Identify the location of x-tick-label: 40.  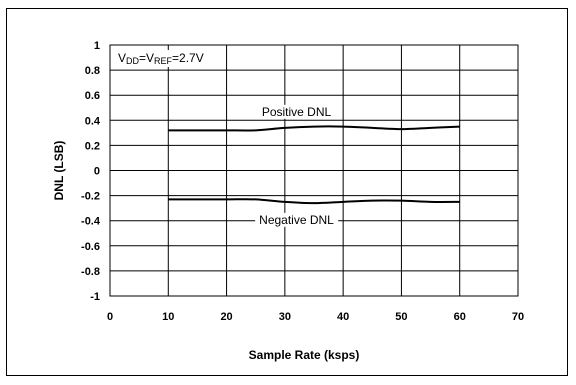
(343, 317).